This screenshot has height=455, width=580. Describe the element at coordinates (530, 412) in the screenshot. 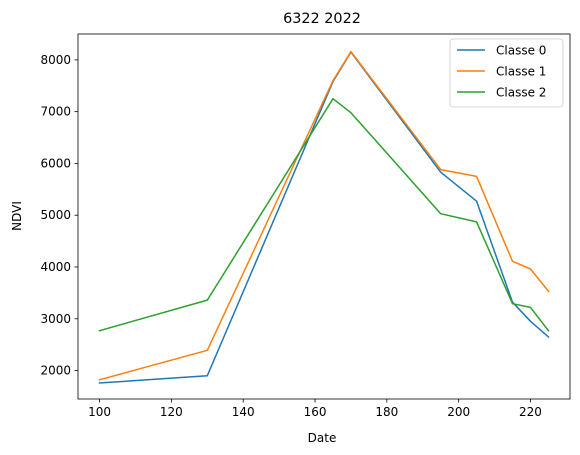

I see `x-tick-label: 220` at that location.